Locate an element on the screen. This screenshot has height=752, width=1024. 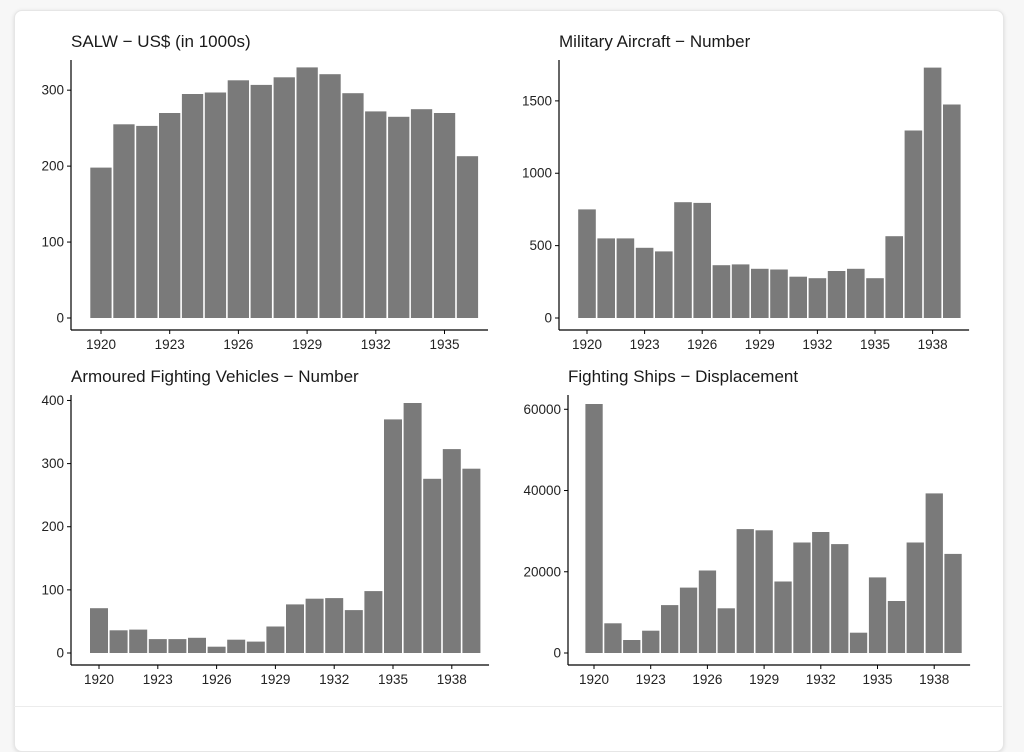
panel-4-xtick-label-1938: 1938 is located at coordinates (934, 679).